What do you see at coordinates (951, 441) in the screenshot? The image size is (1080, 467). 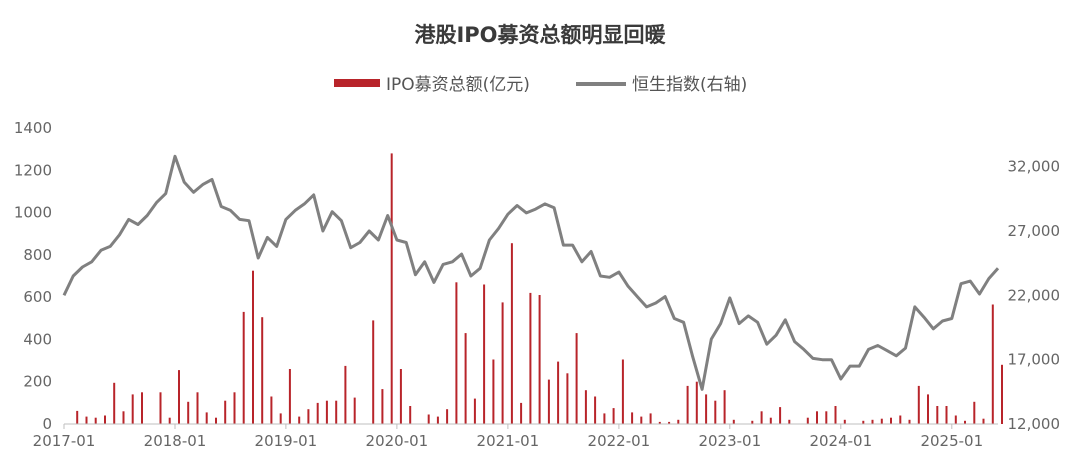 I see `x-axis-tick: 2025-01` at bounding box center [951, 441].